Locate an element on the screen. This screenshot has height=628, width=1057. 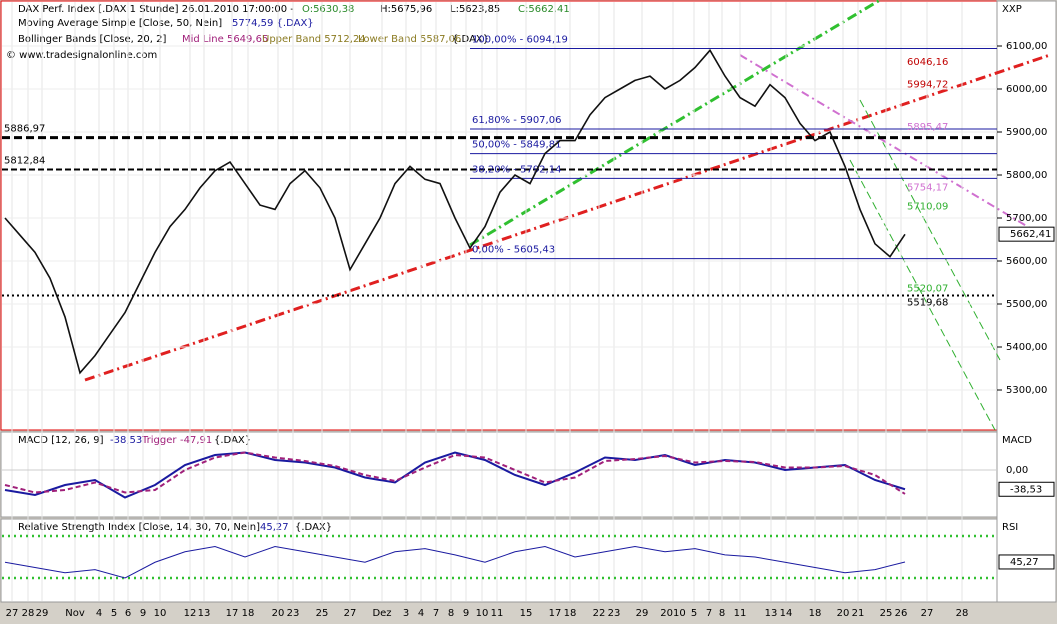
price-annotation: 5754,17 is located at coordinates (927, 188).